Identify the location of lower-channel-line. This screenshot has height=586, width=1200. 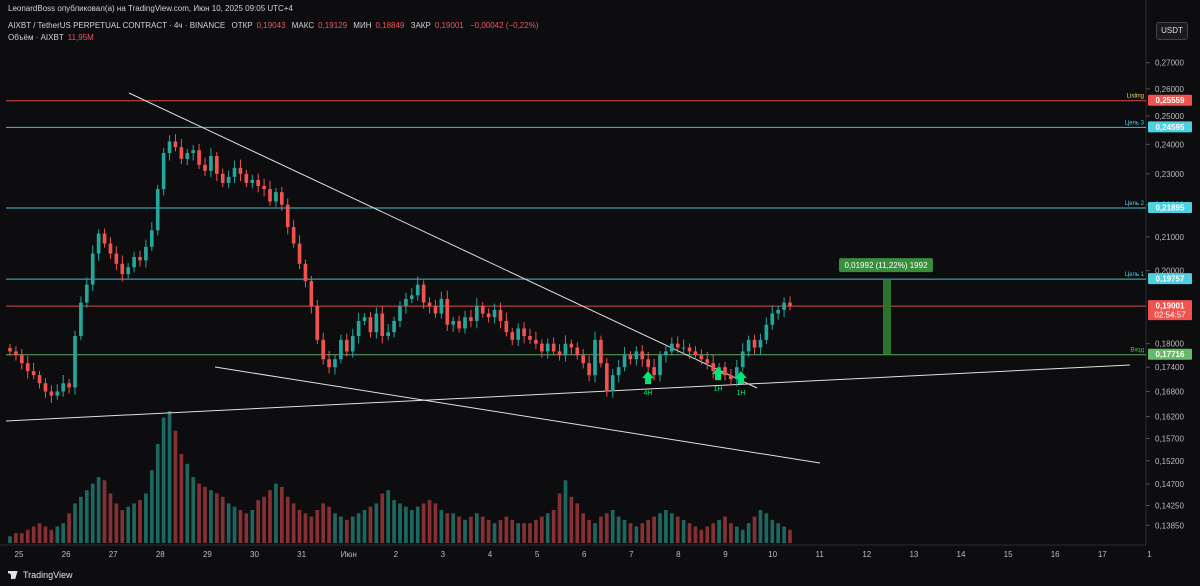
(517, 415).